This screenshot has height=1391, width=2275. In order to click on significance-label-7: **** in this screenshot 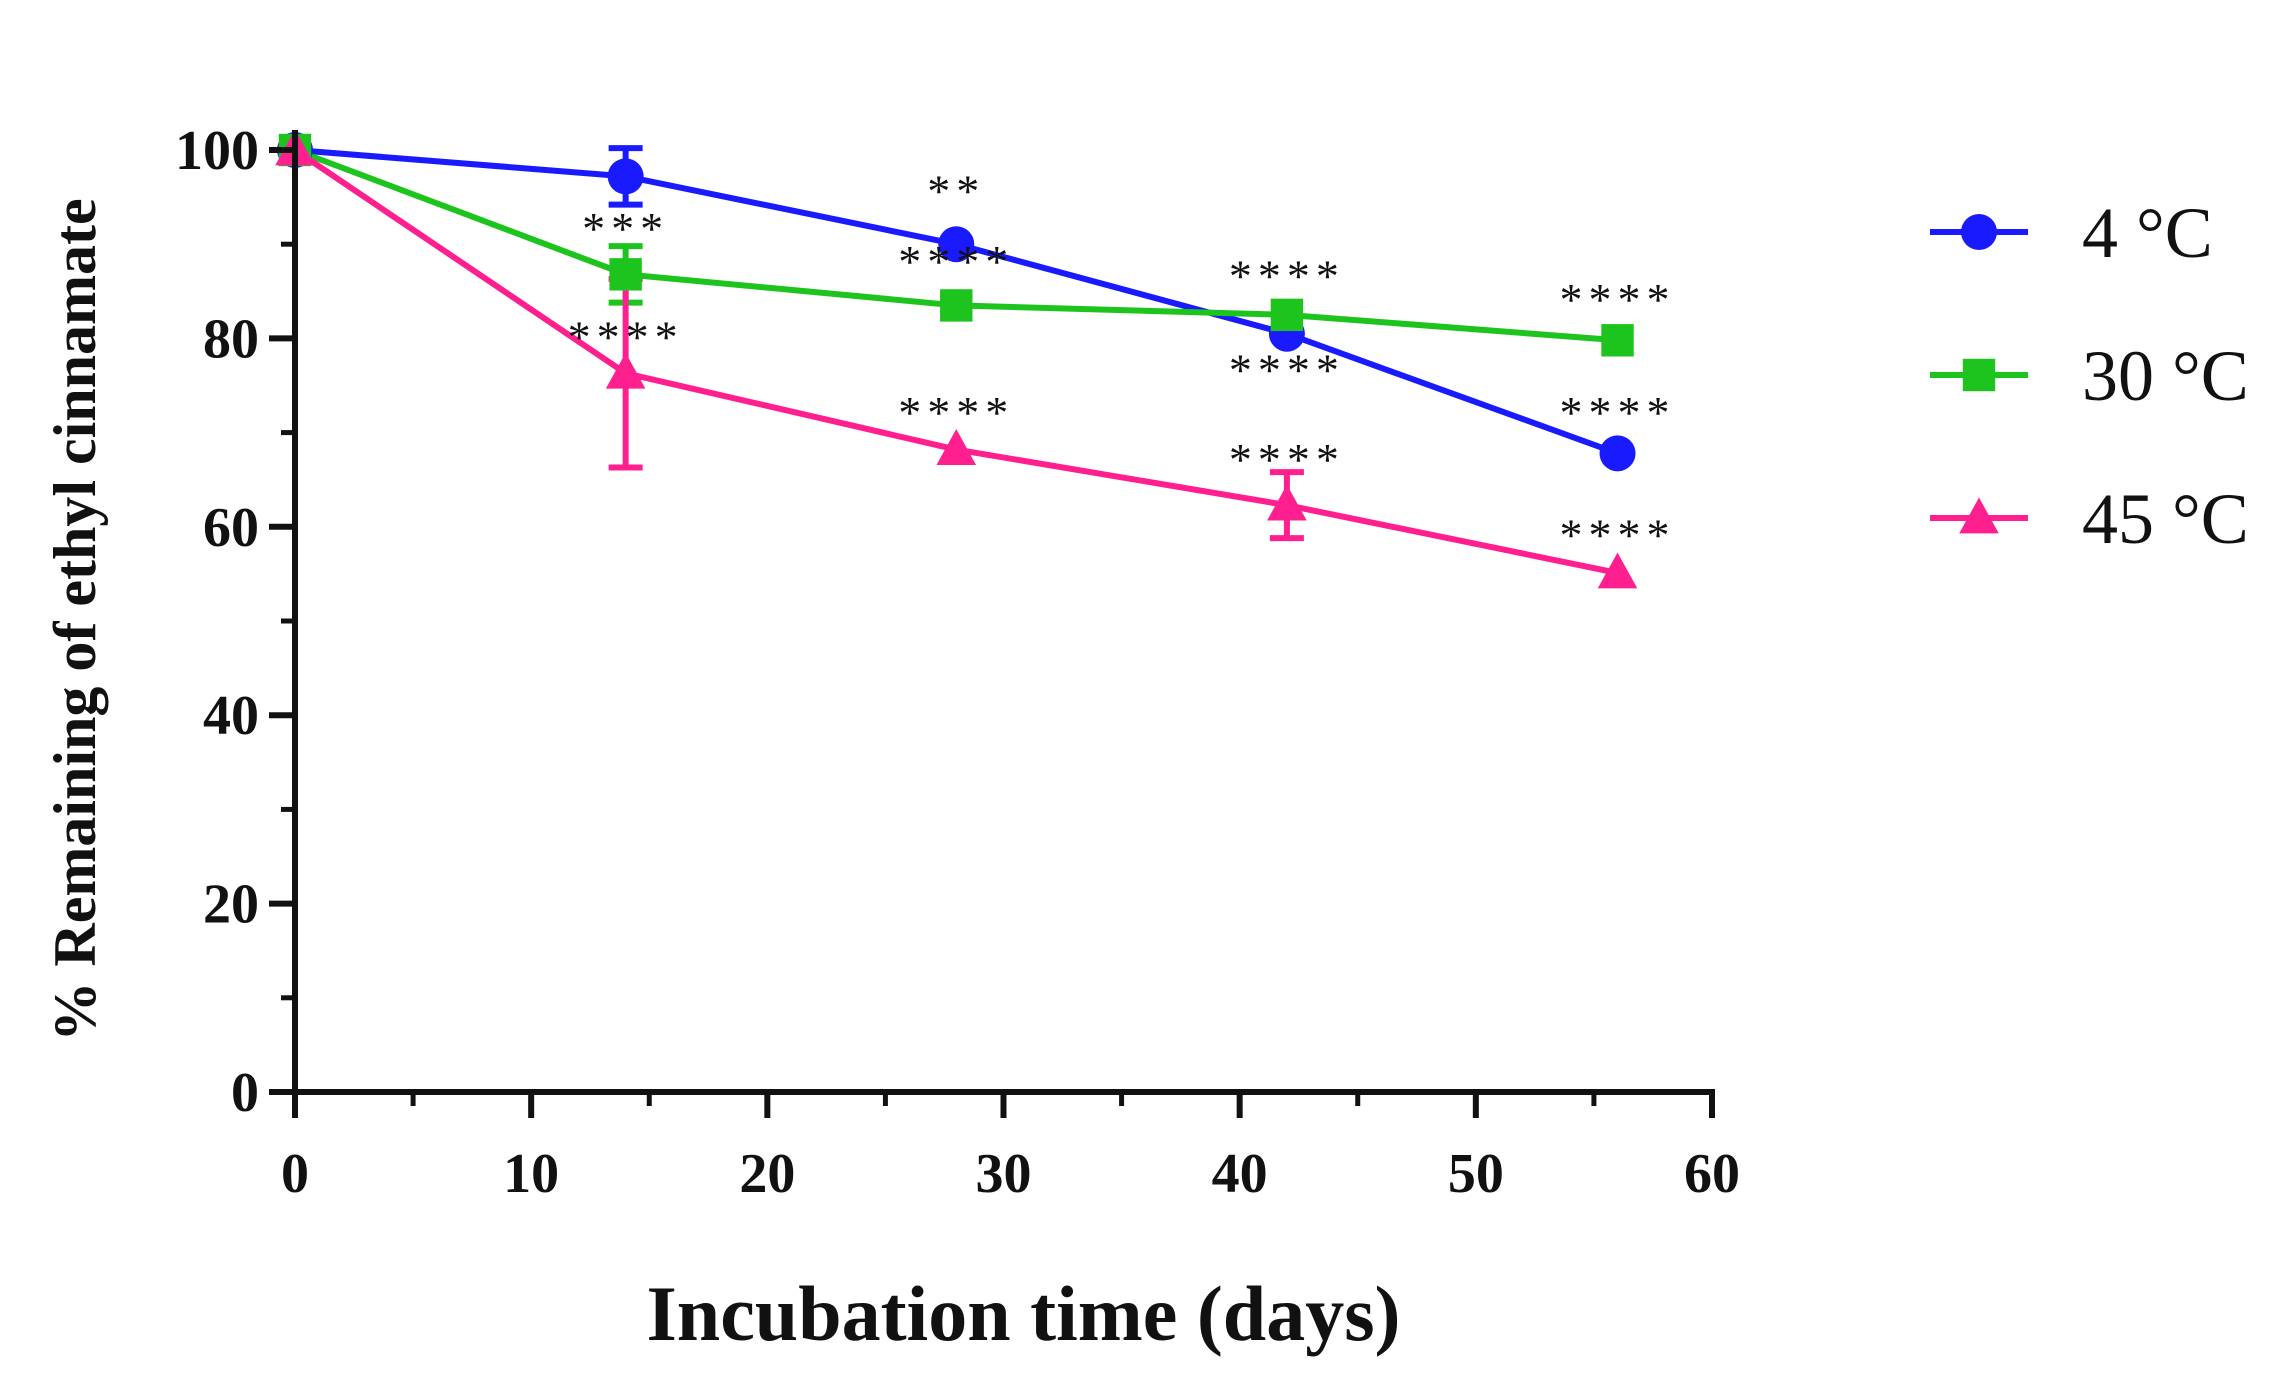, I will do `click(1287, 459)`.